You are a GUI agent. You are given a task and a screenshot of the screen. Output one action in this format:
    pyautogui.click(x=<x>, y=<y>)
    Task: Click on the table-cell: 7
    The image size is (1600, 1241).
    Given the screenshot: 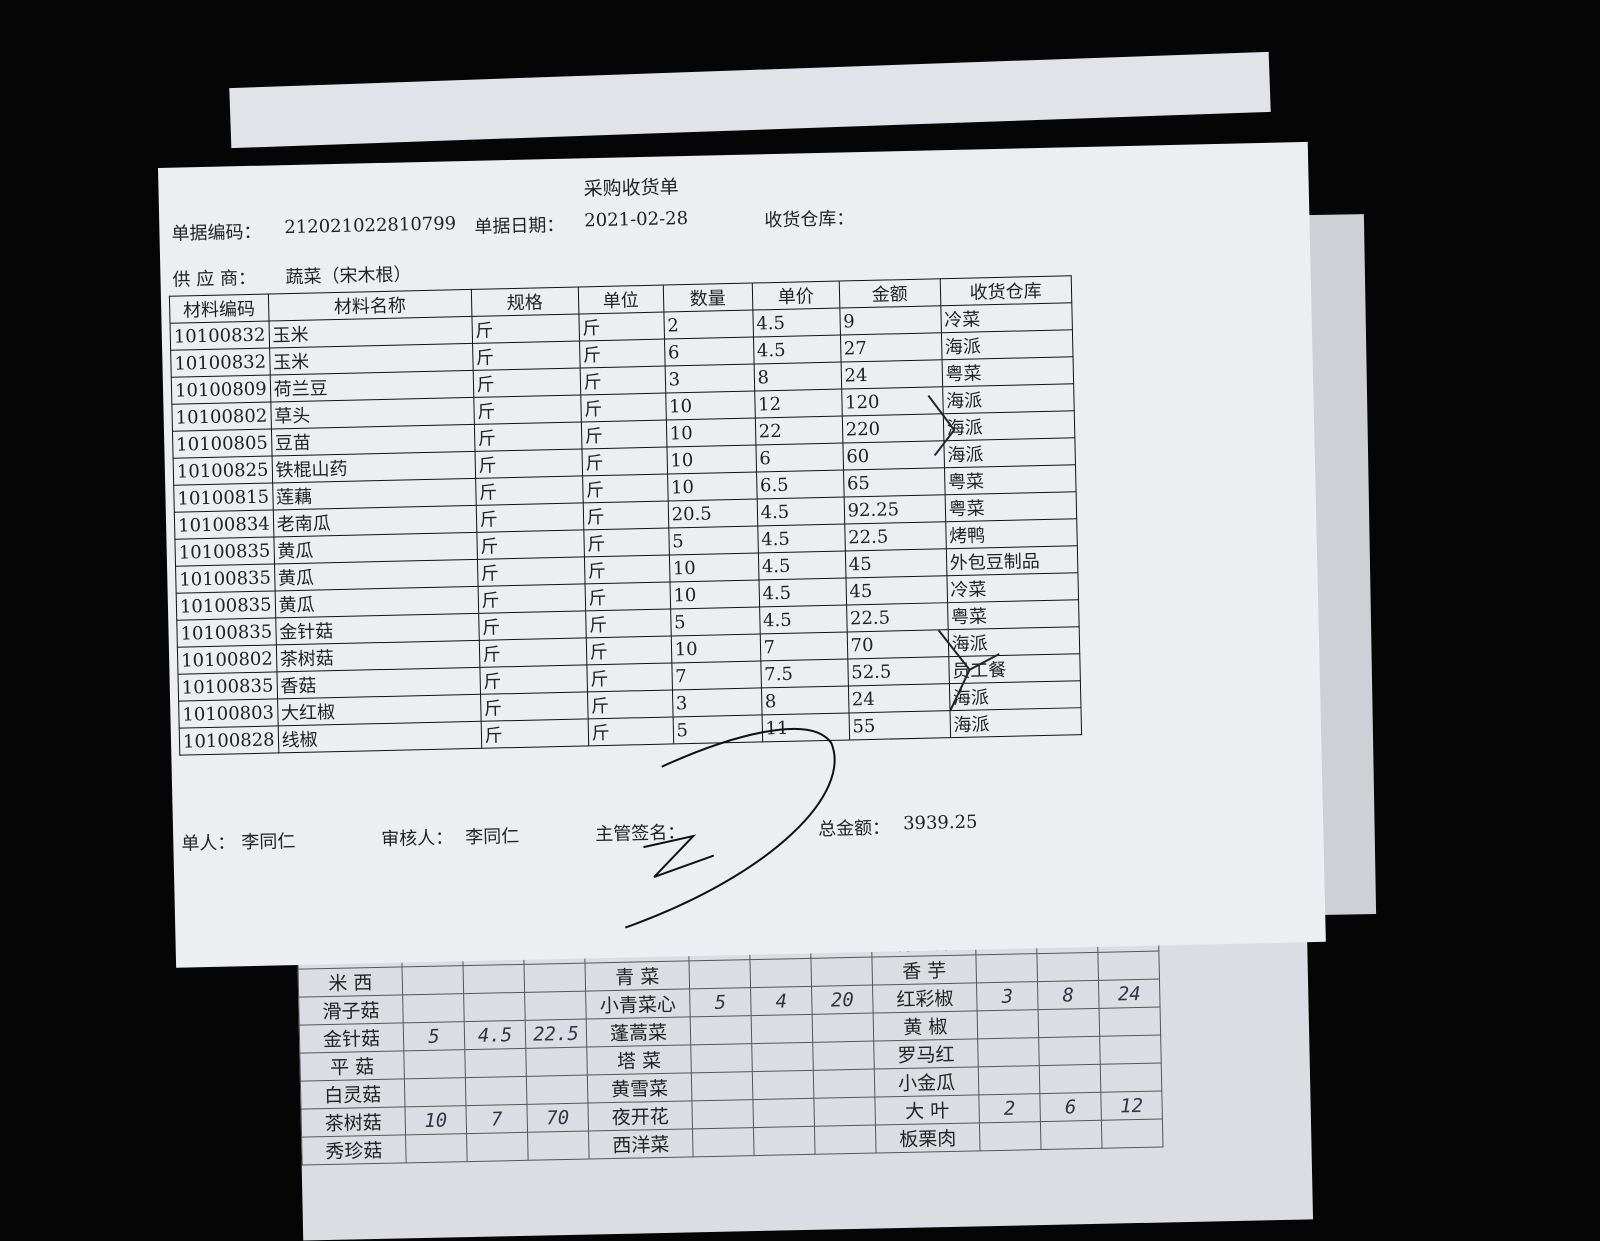 What is the action you would take?
    pyautogui.click(x=803, y=646)
    